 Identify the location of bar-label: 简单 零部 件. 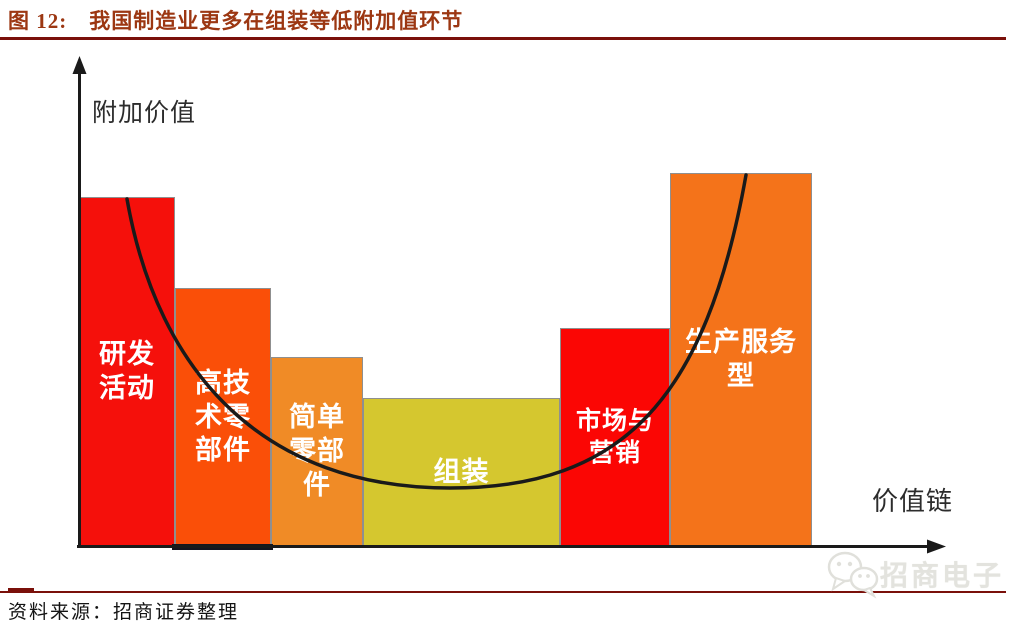
(317, 451).